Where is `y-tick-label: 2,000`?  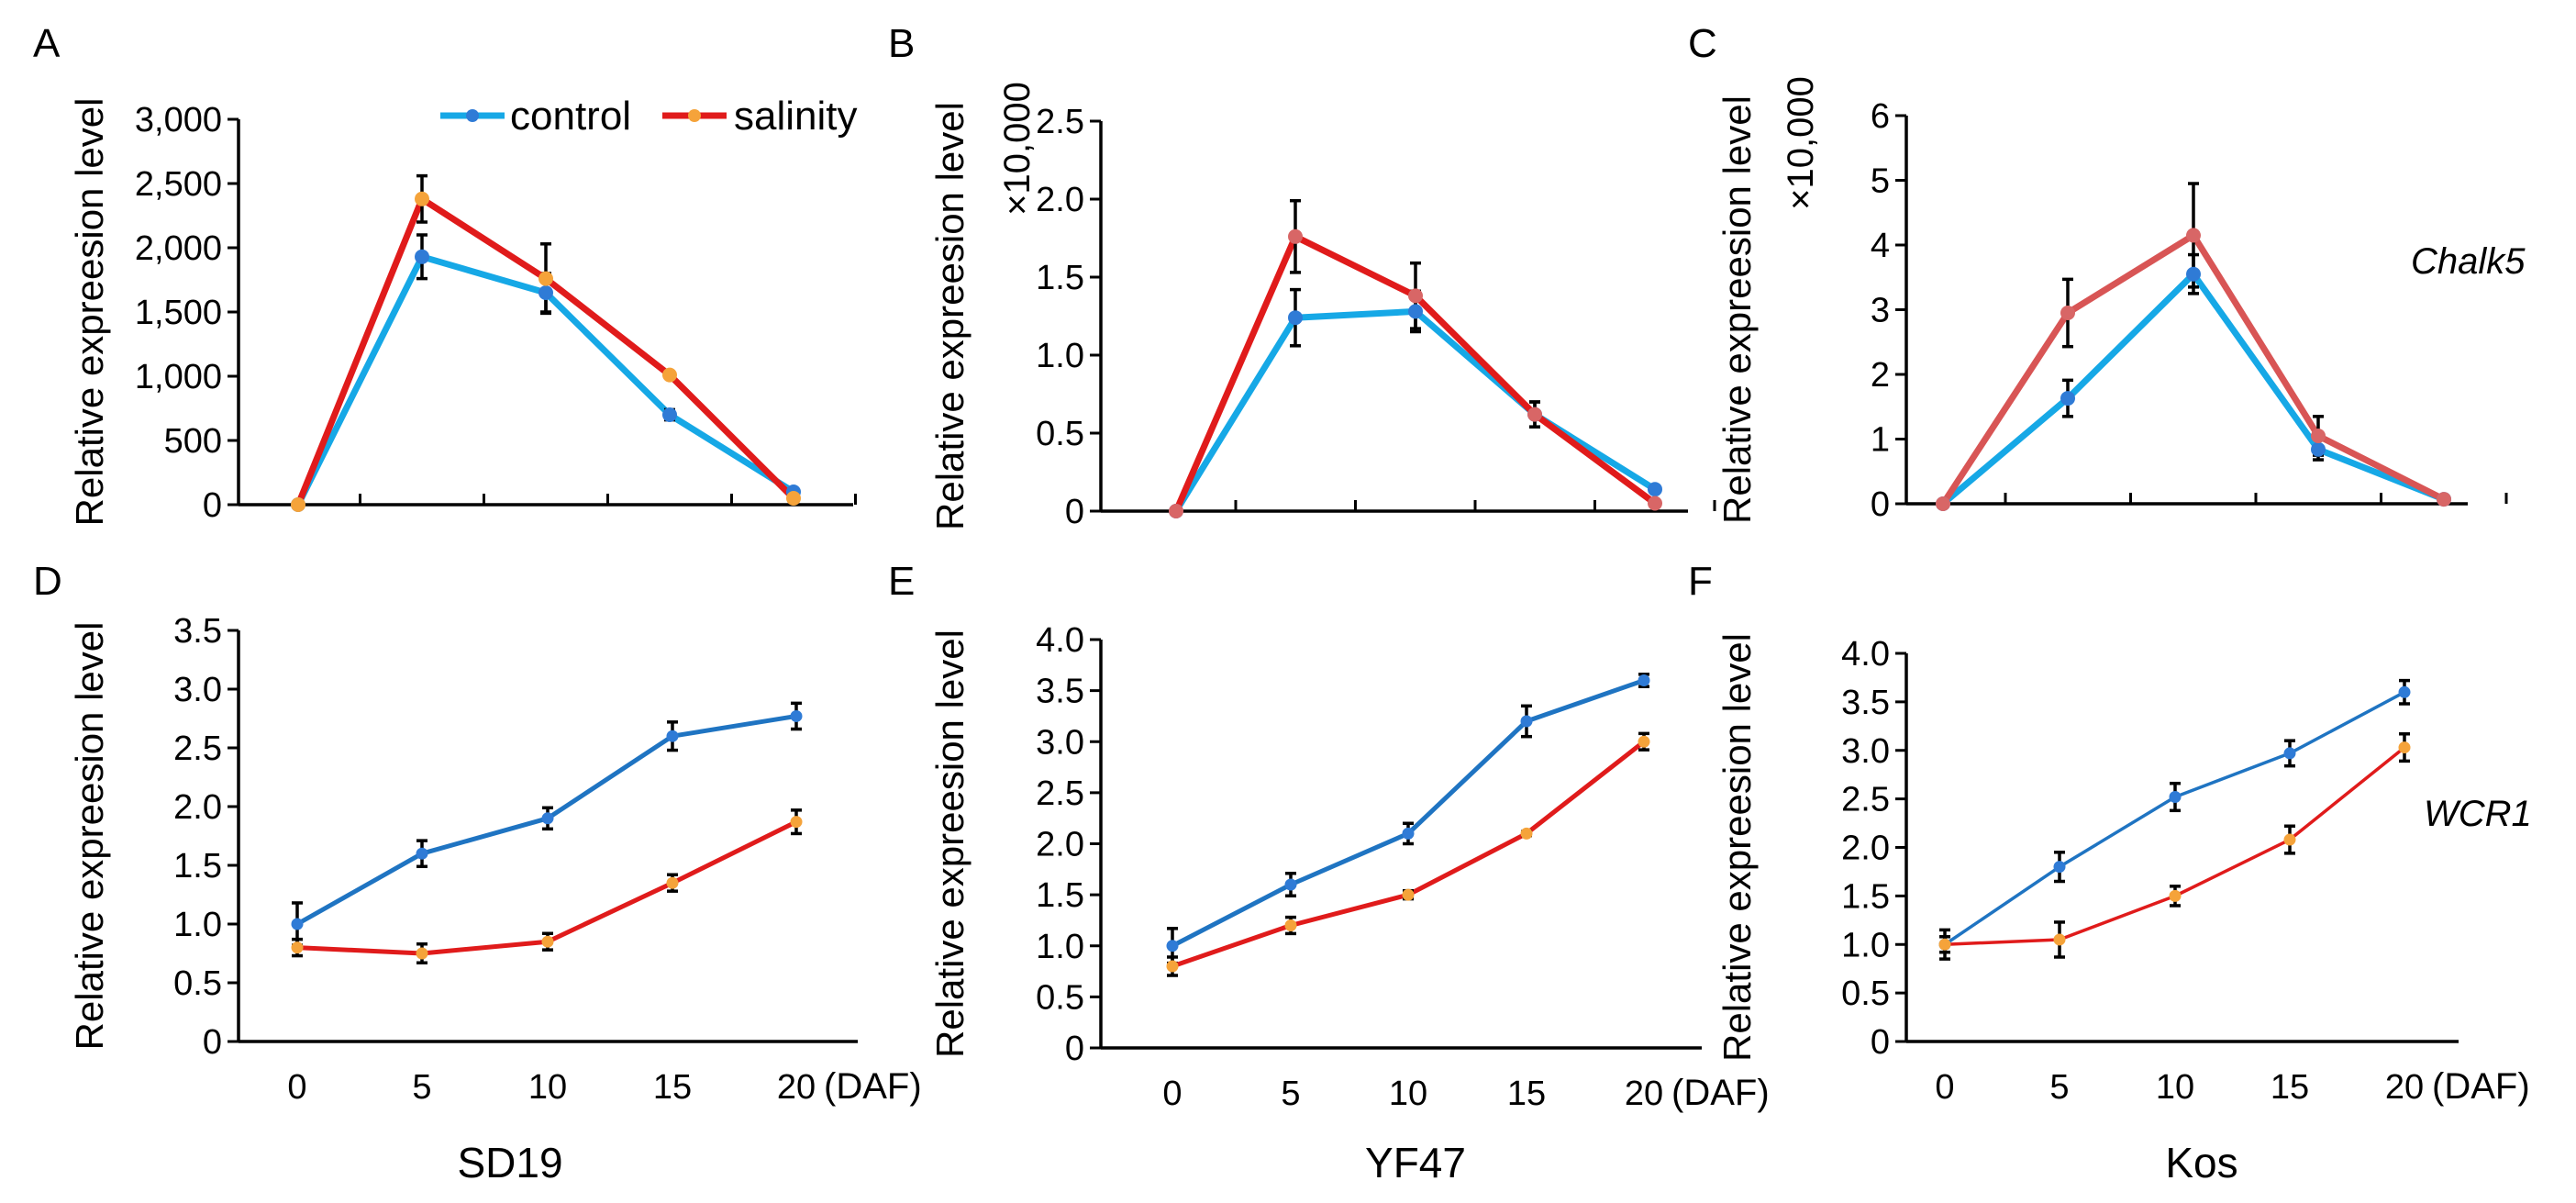 y-tick-label: 2,000 is located at coordinates (178, 248).